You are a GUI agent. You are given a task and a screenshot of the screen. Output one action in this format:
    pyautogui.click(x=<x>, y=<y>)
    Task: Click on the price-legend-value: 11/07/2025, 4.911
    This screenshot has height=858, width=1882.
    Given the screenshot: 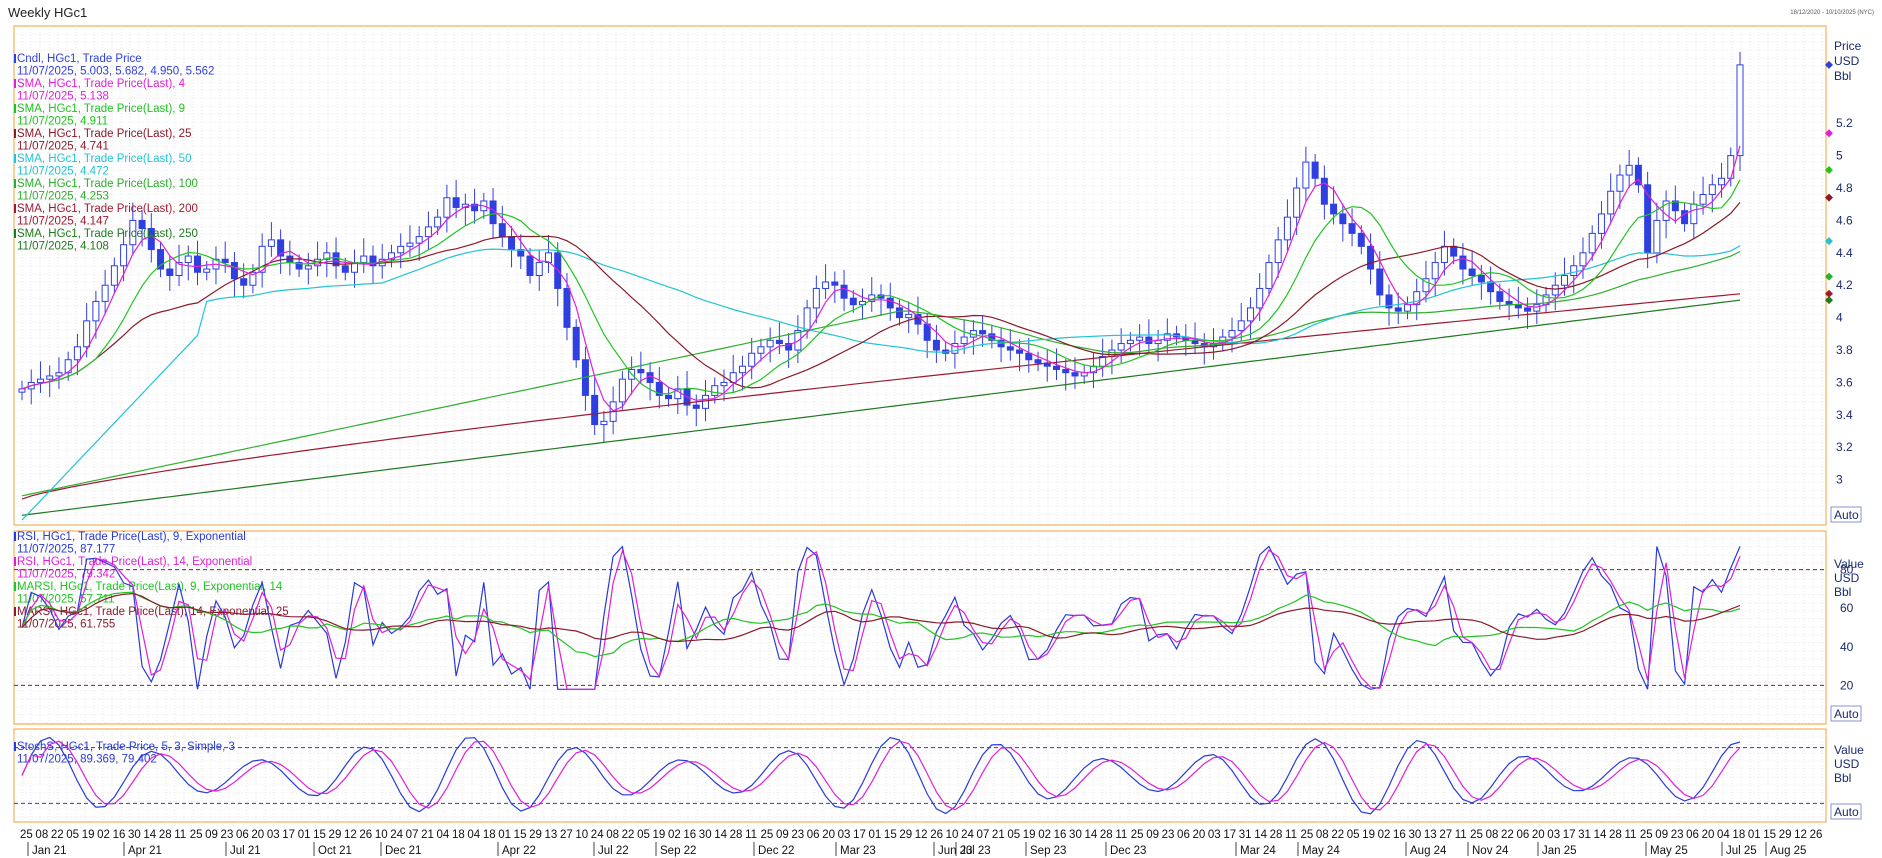 What is the action you would take?
    pyautogui.click(x=62, y=122)
    